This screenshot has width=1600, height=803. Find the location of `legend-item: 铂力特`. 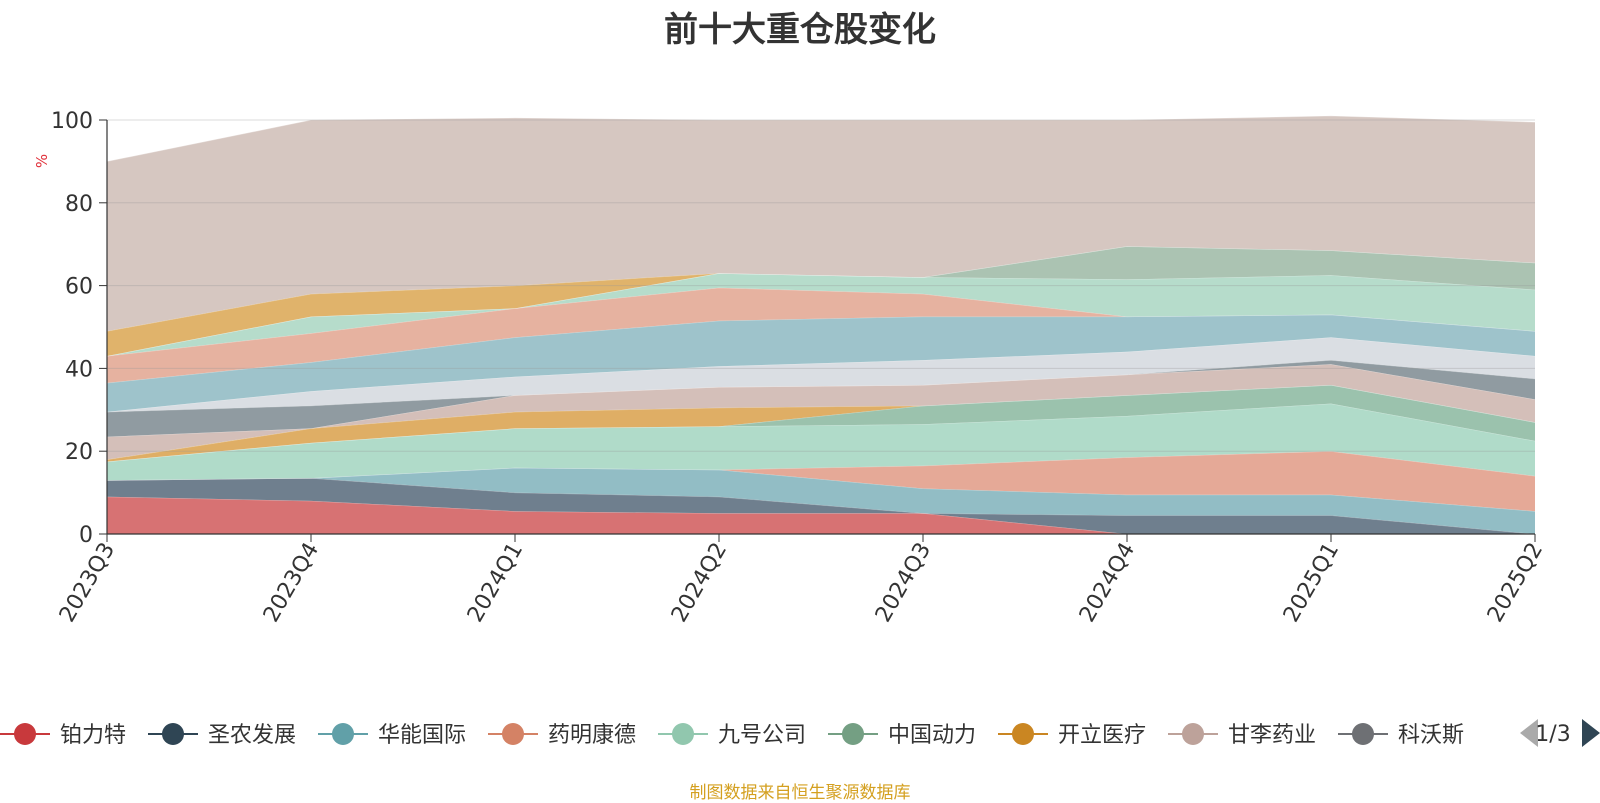

legend-item: 铂力特 is located at coordinates (63, 735).